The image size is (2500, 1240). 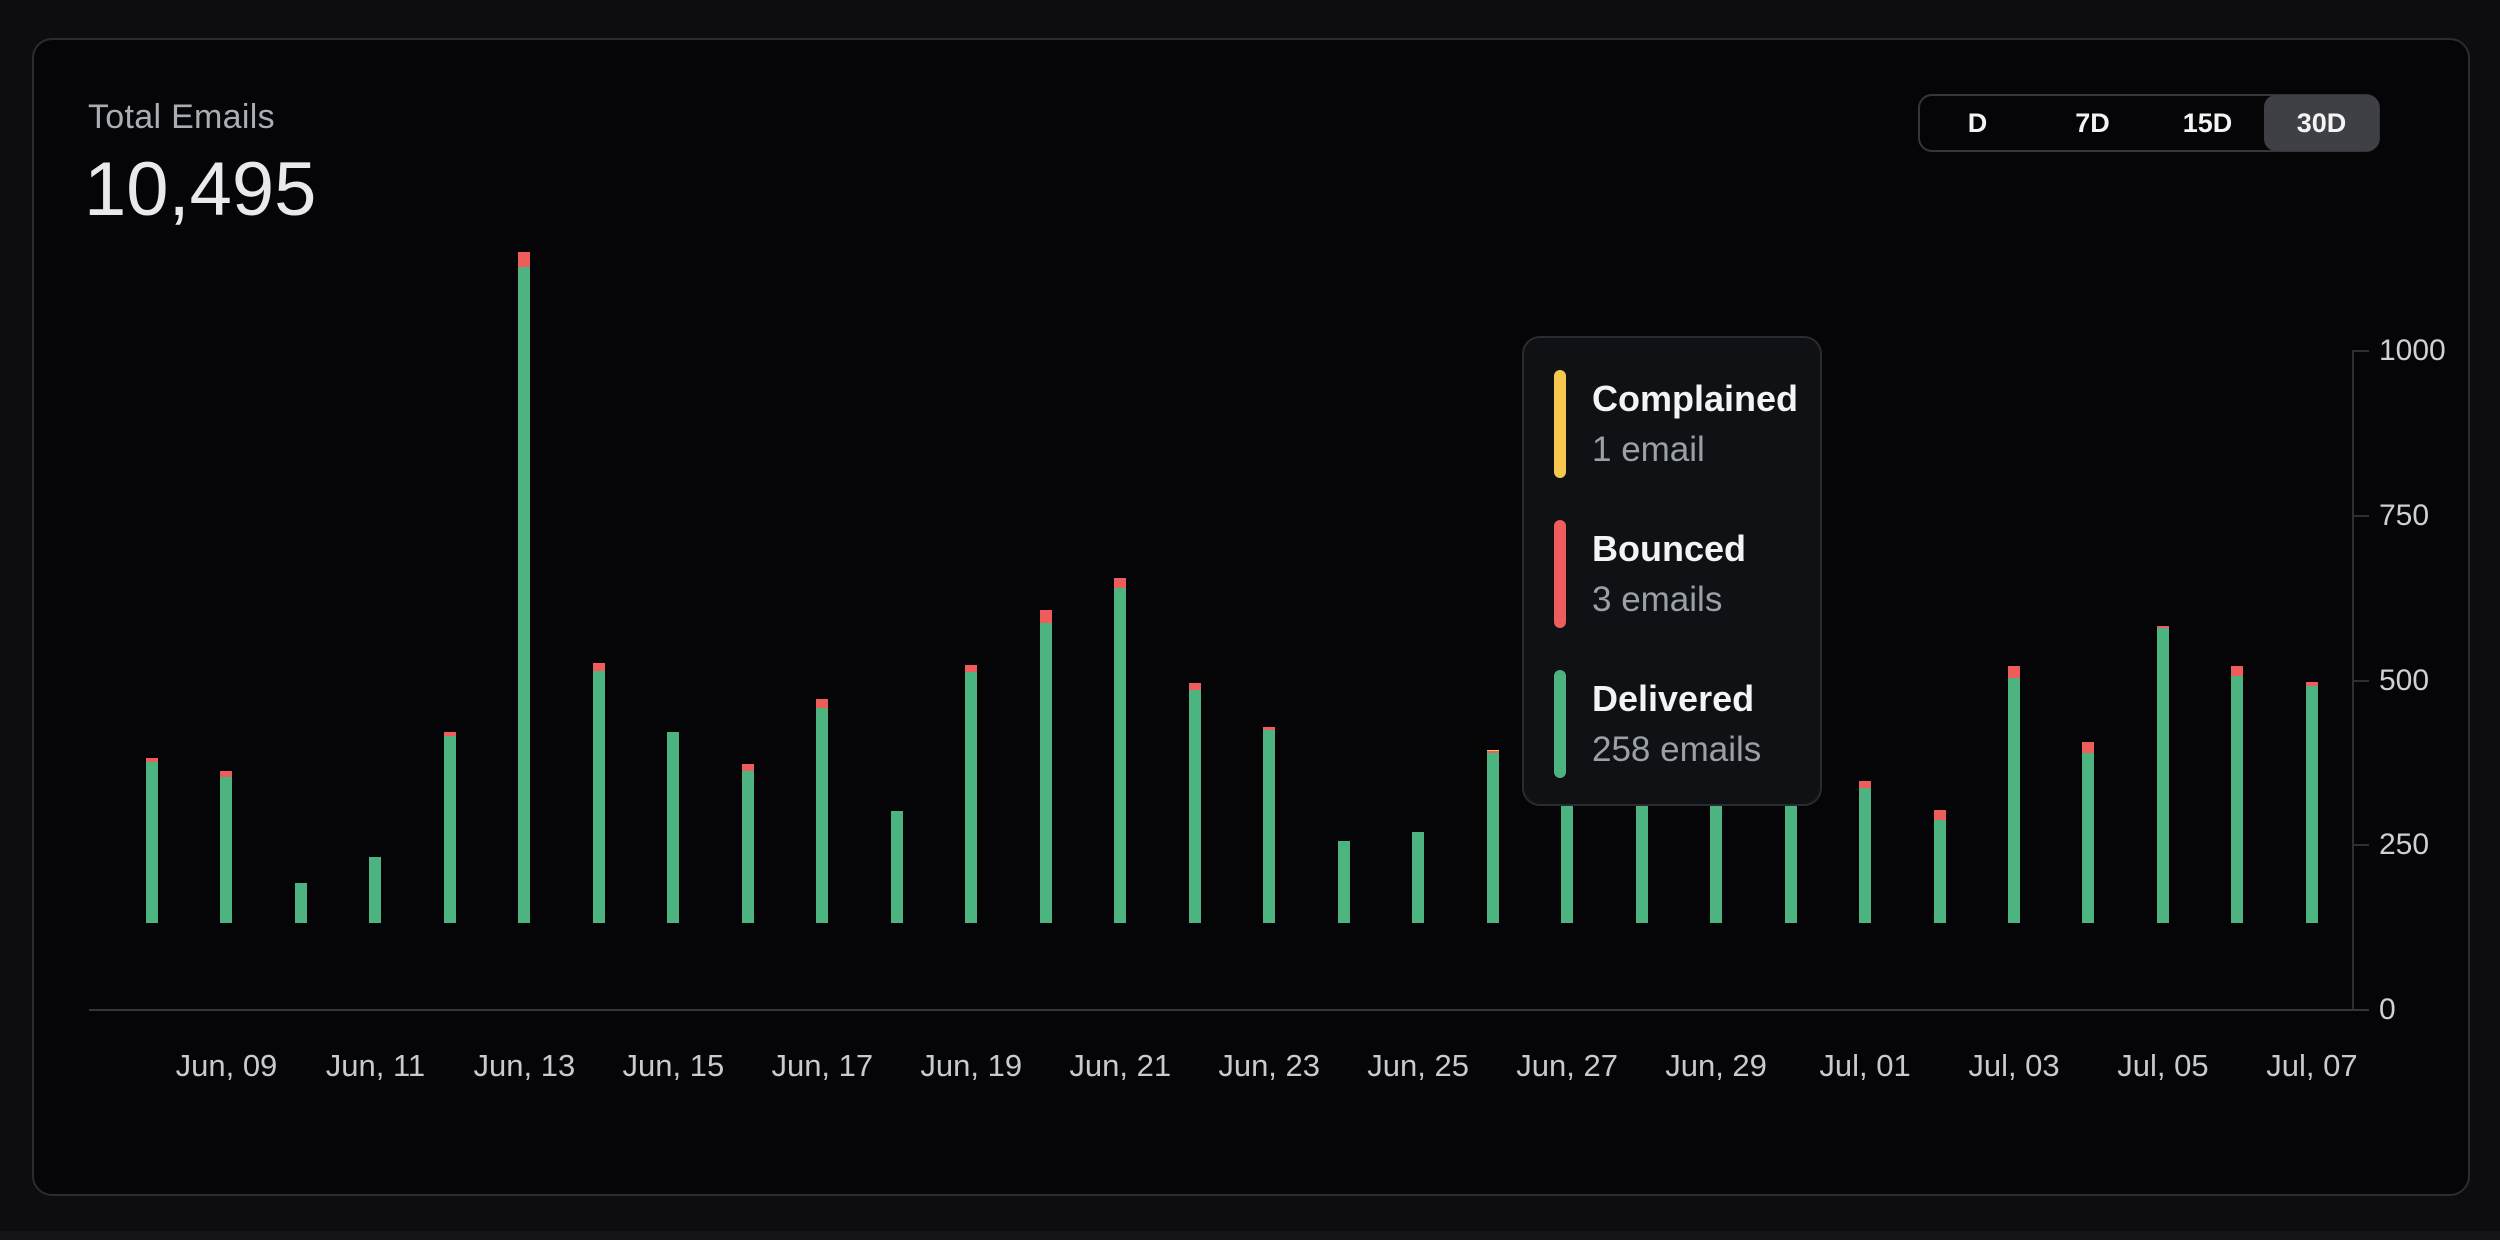 I want to click on y-axis-label: 0, so click(x=2387, y=1009).